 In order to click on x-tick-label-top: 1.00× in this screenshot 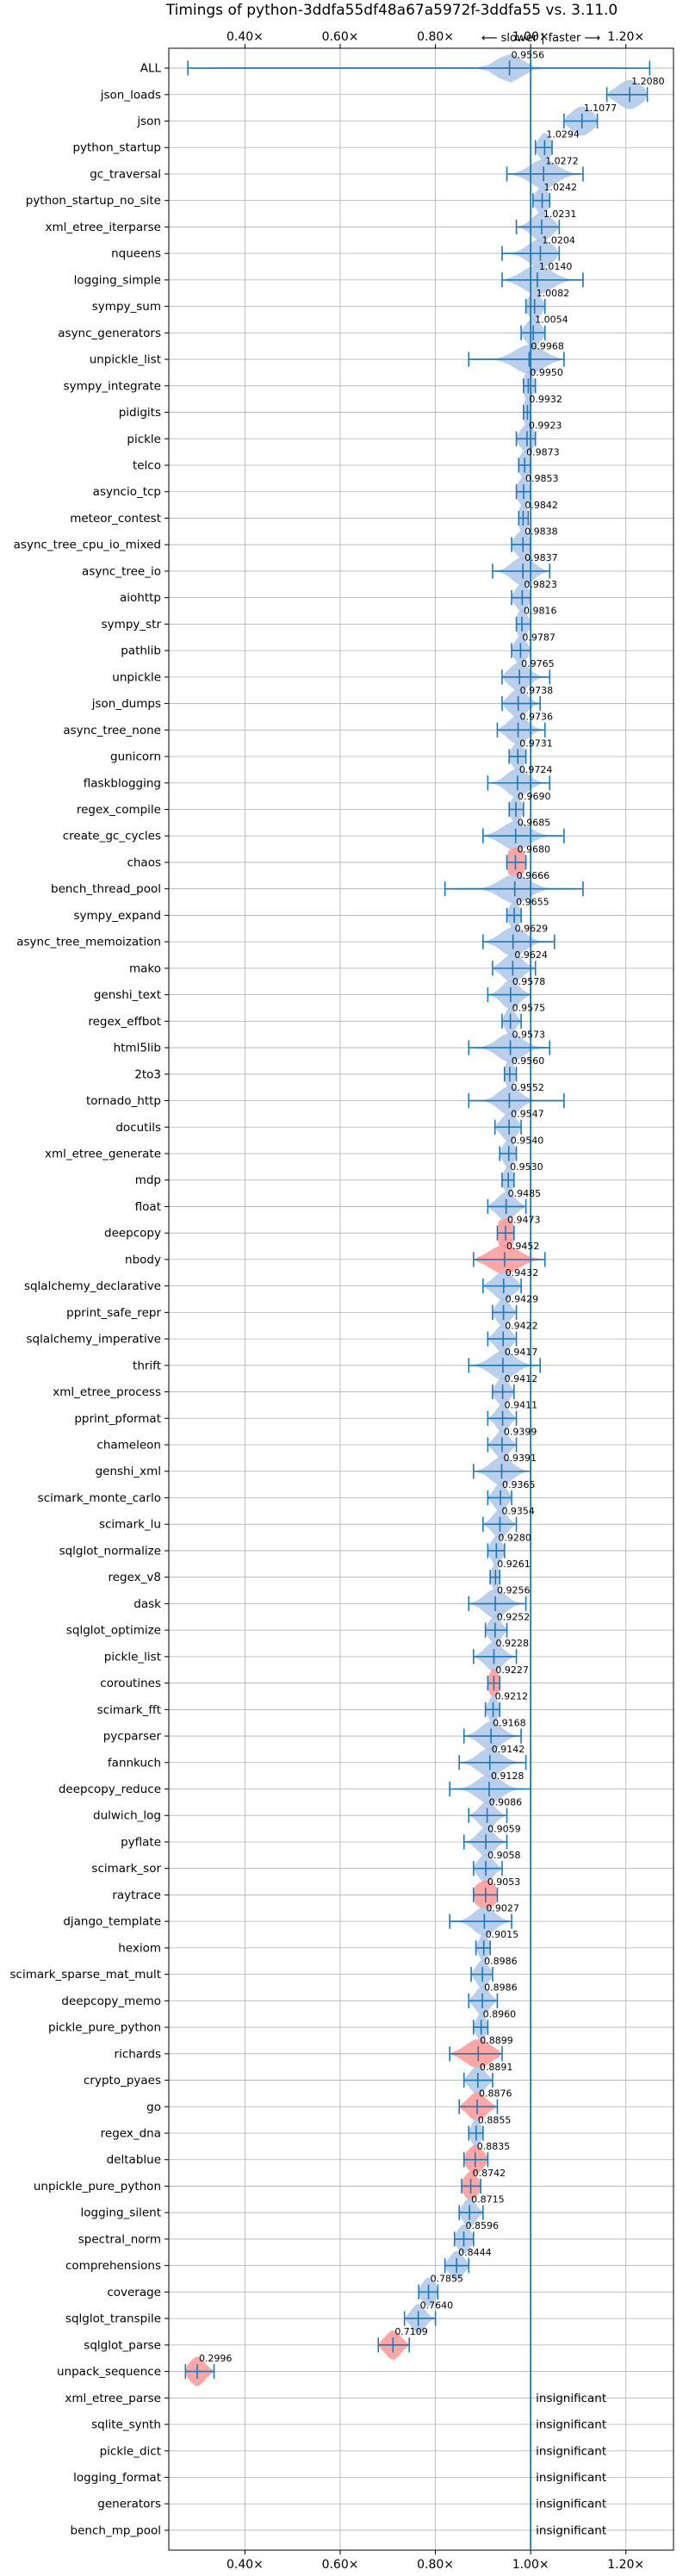, I will do `click(530, 37)`.